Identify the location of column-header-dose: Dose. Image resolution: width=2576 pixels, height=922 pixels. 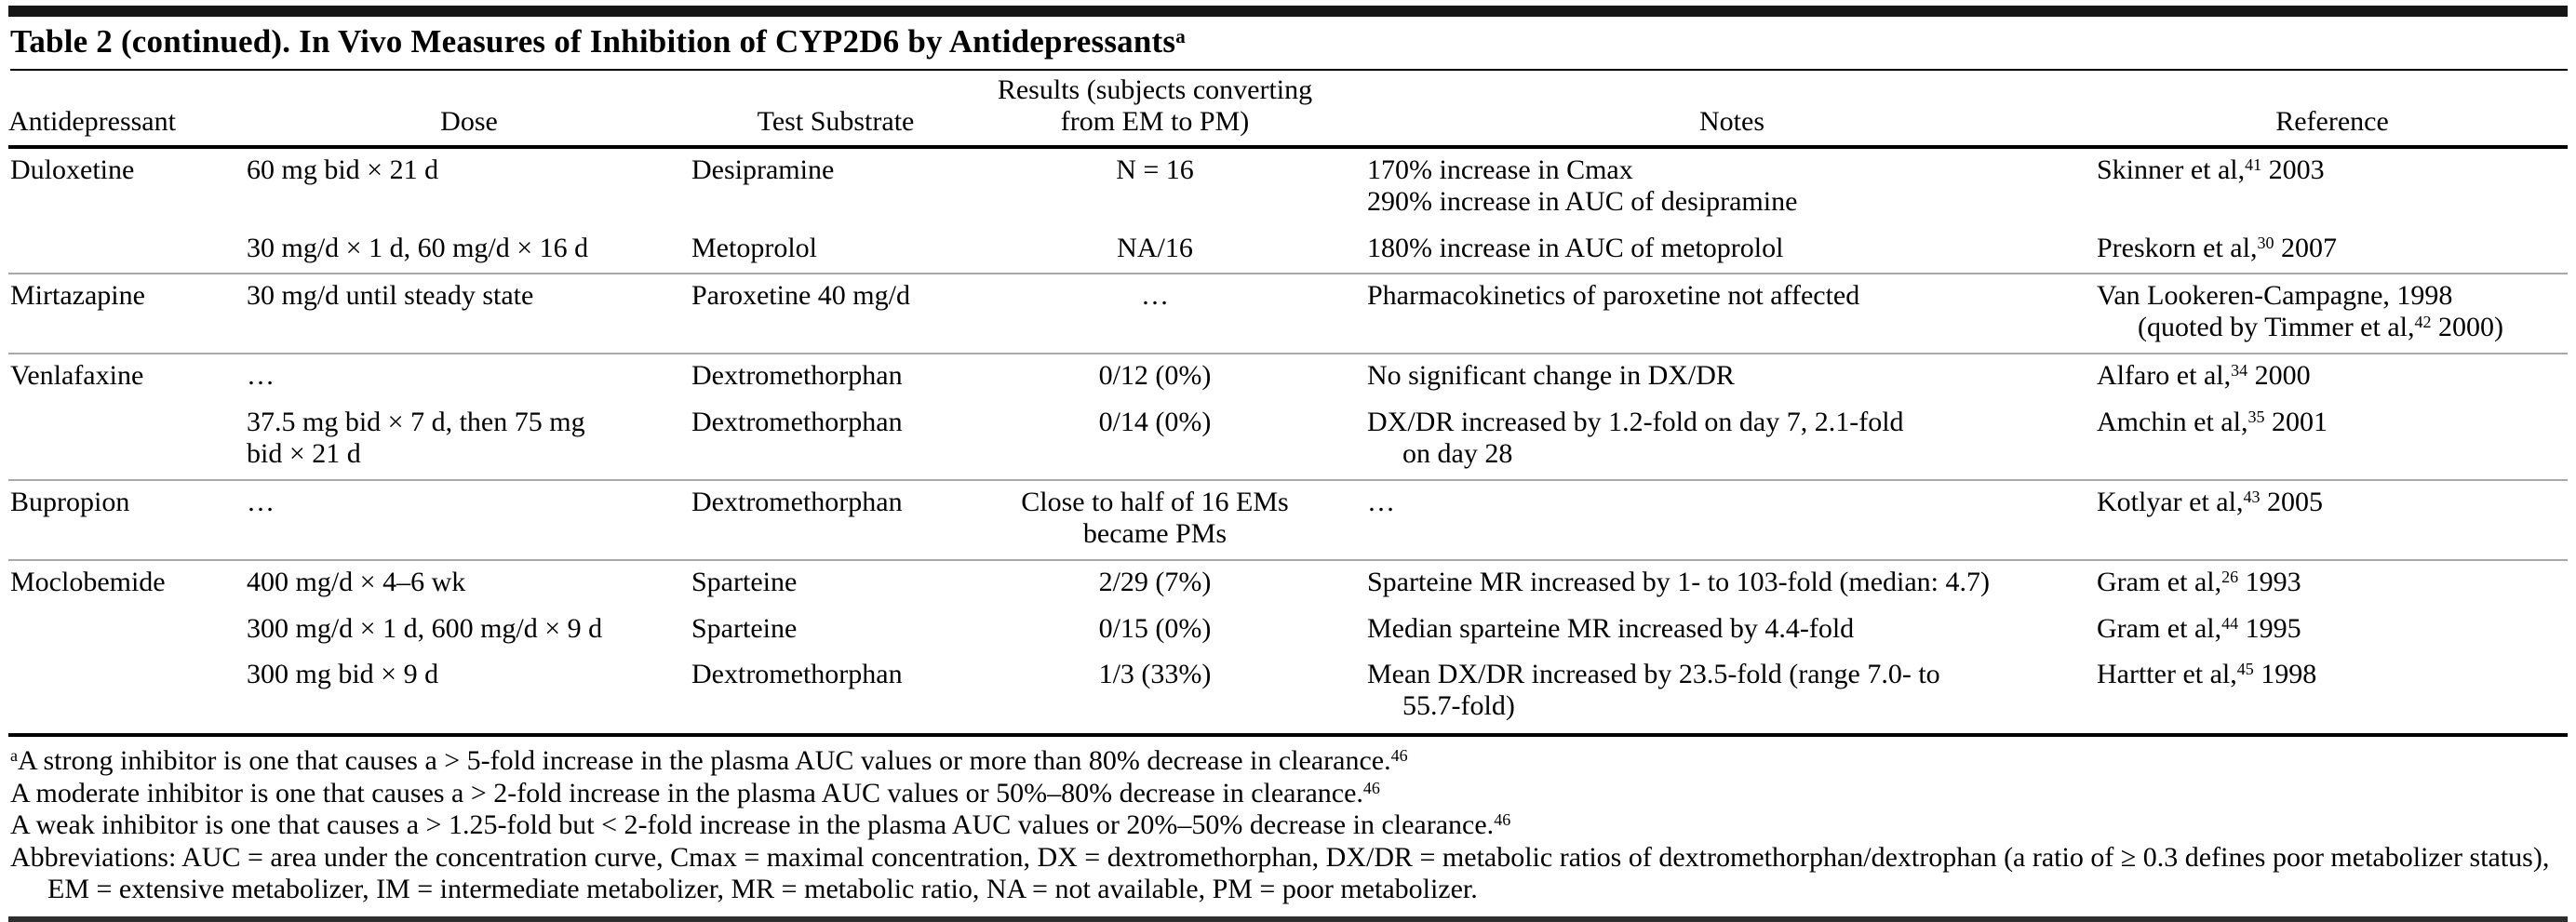
(469, 121).